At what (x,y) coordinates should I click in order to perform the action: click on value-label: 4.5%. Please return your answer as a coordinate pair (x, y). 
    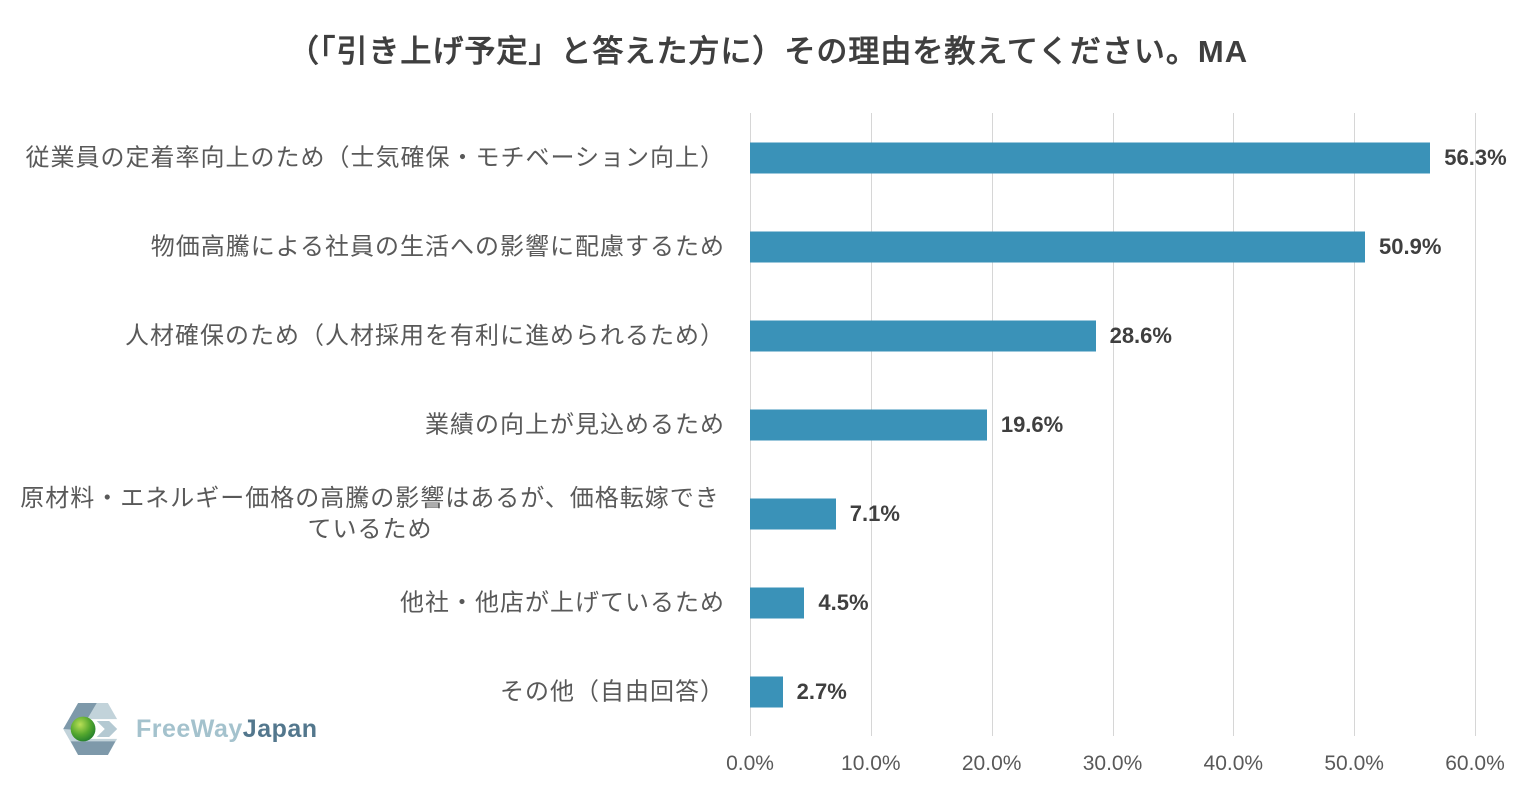
    Looking at the image, I should click on (843, 602).